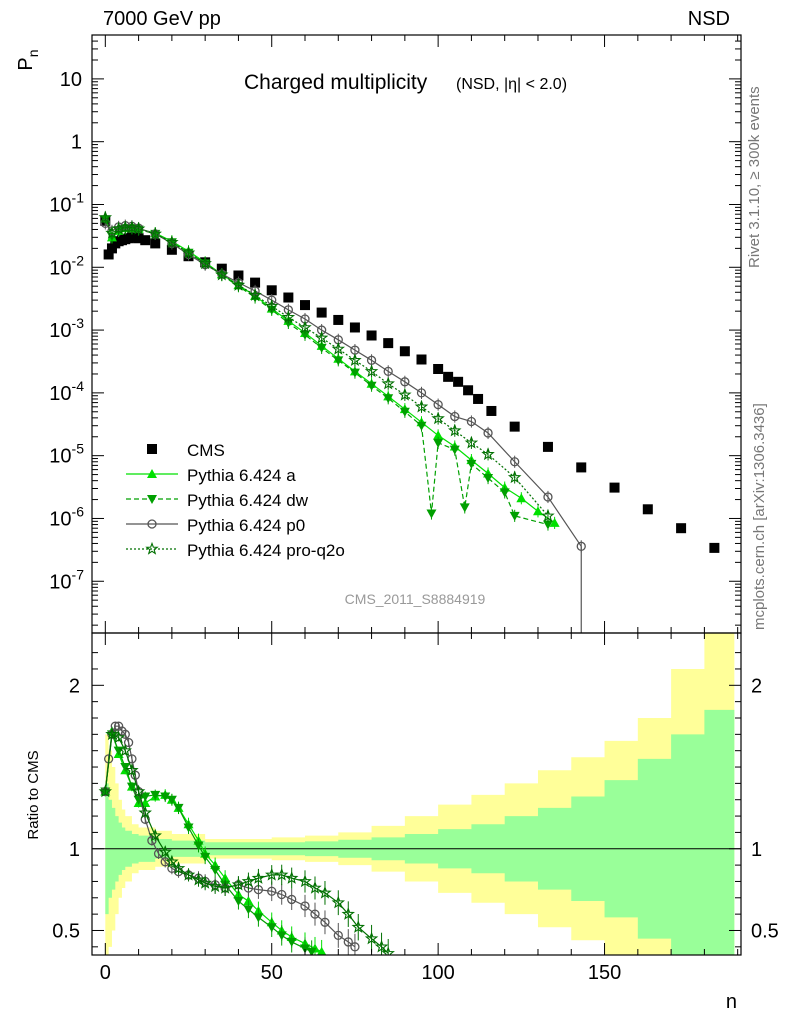  What do you see at coordinates (66, 328) in the screenshot?
I see `y-tick-label: 10⁻³` at bounding box center [66, 328].